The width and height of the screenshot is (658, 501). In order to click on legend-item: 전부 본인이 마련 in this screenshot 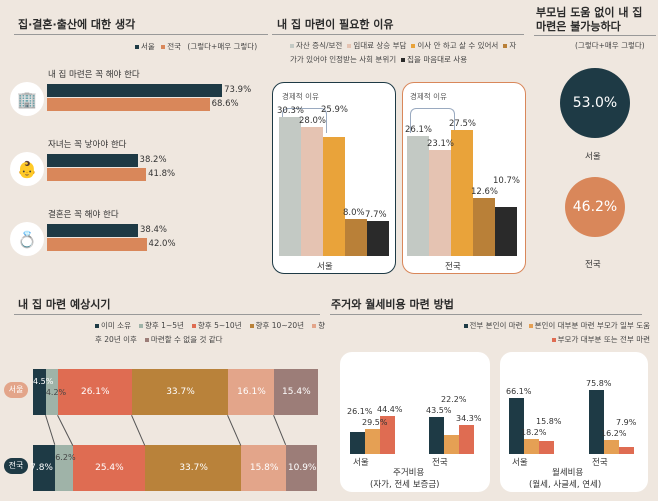, I will do `click(493, 325)`.